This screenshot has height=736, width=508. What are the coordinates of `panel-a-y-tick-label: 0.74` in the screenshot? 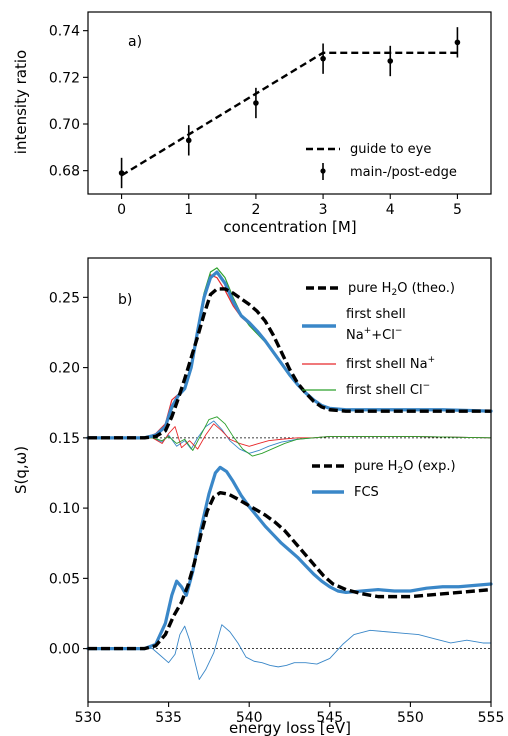 It's located at (64, 32).